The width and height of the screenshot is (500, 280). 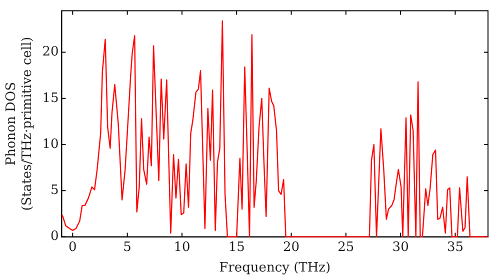 I want to click on x-tick-label: 0, so click(x=72, y=247).